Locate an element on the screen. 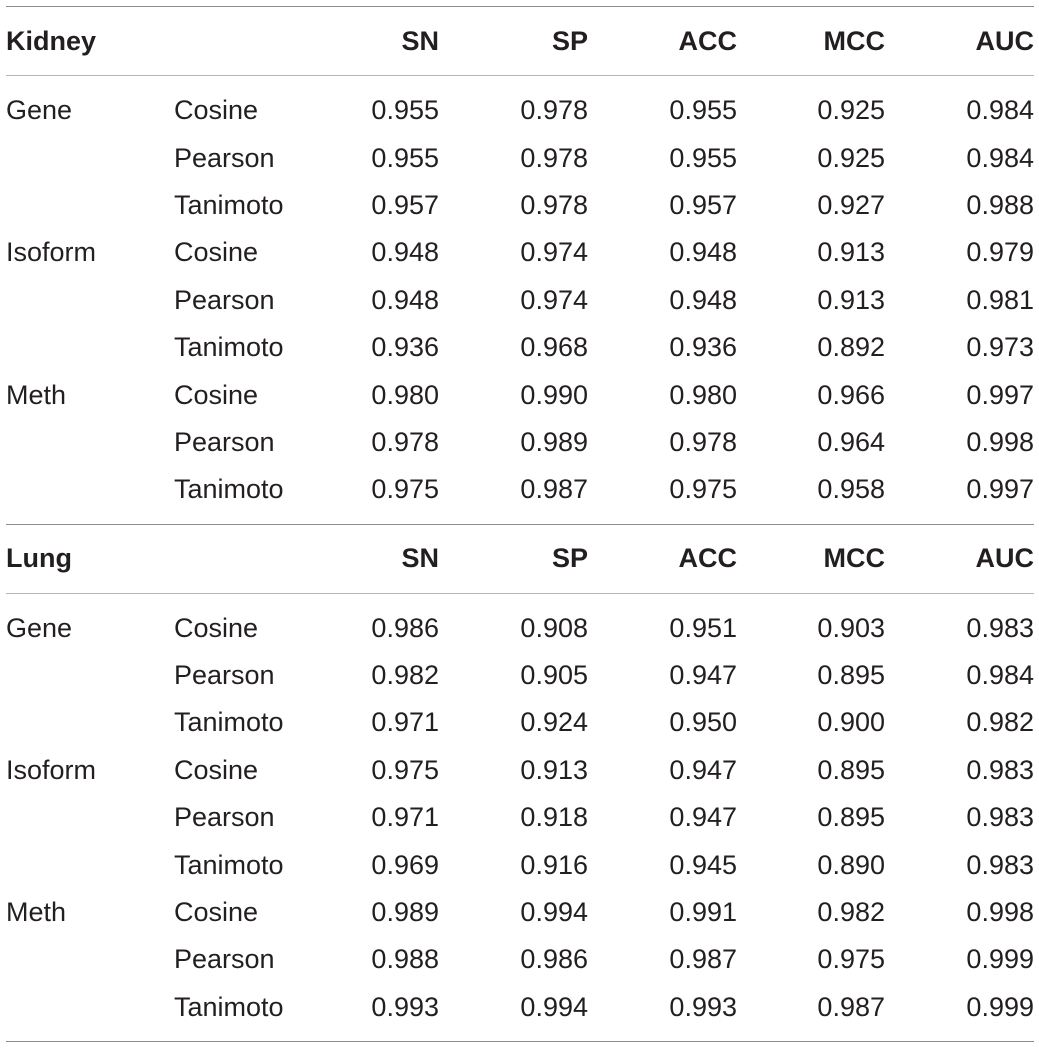  table-row: Pearson 0.971 0.918 0.947 0.895 0.983 is located at coordinates (520, 817).